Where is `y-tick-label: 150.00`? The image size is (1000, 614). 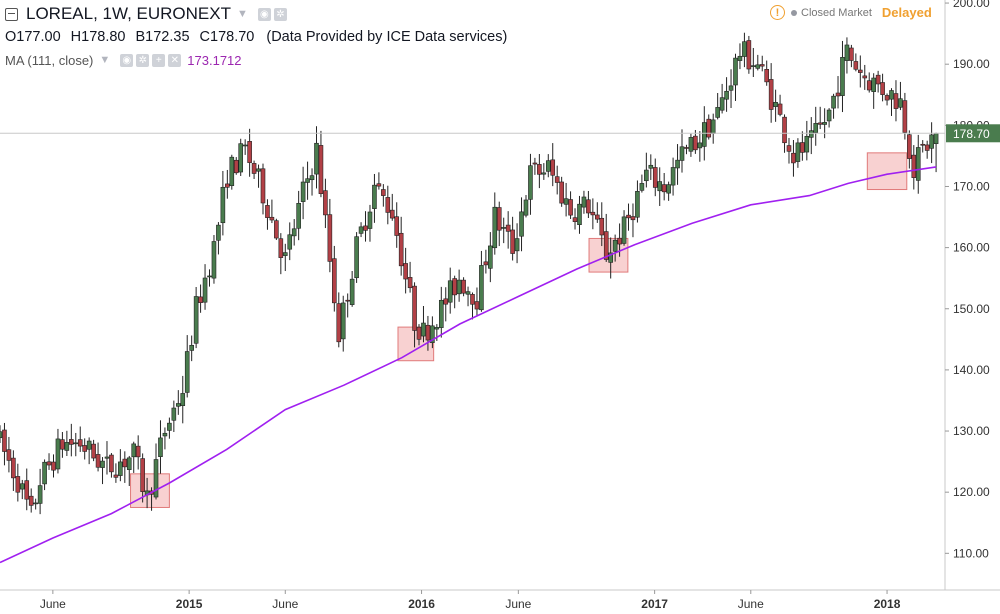 y-tick-label: 150.00 is located at coordinates (971, 309).